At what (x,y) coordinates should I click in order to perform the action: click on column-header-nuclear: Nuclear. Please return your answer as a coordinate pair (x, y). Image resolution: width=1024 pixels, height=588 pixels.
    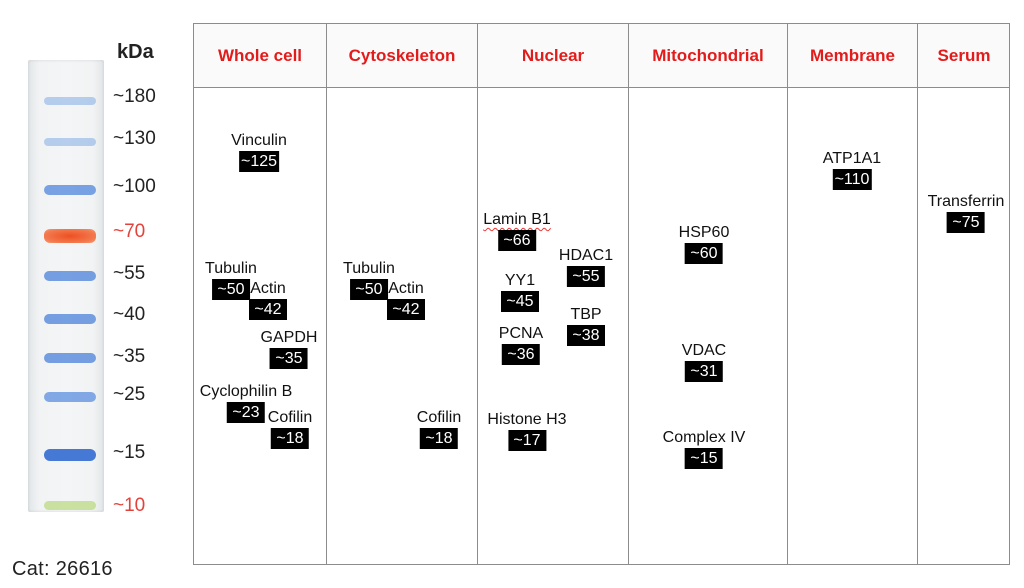
    Looking at the image, I should click on (553, 55).